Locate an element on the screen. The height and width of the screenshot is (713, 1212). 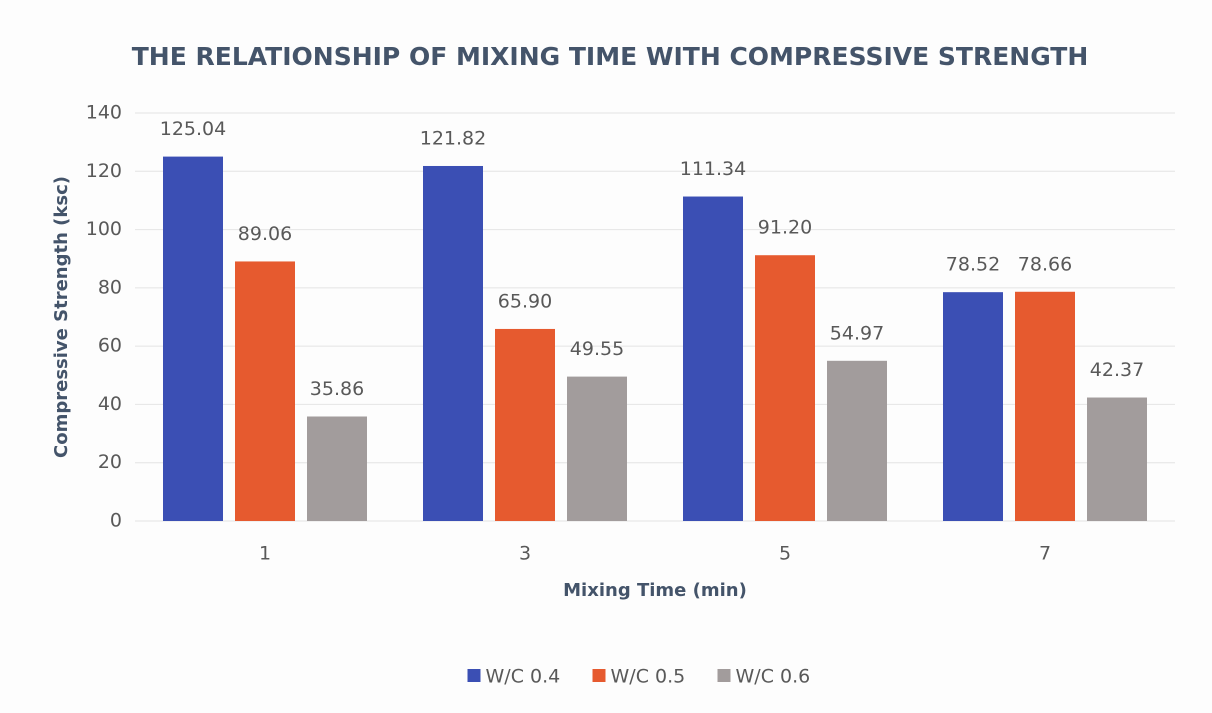
value-label: 65.90 is located at coordinates (525, 301).